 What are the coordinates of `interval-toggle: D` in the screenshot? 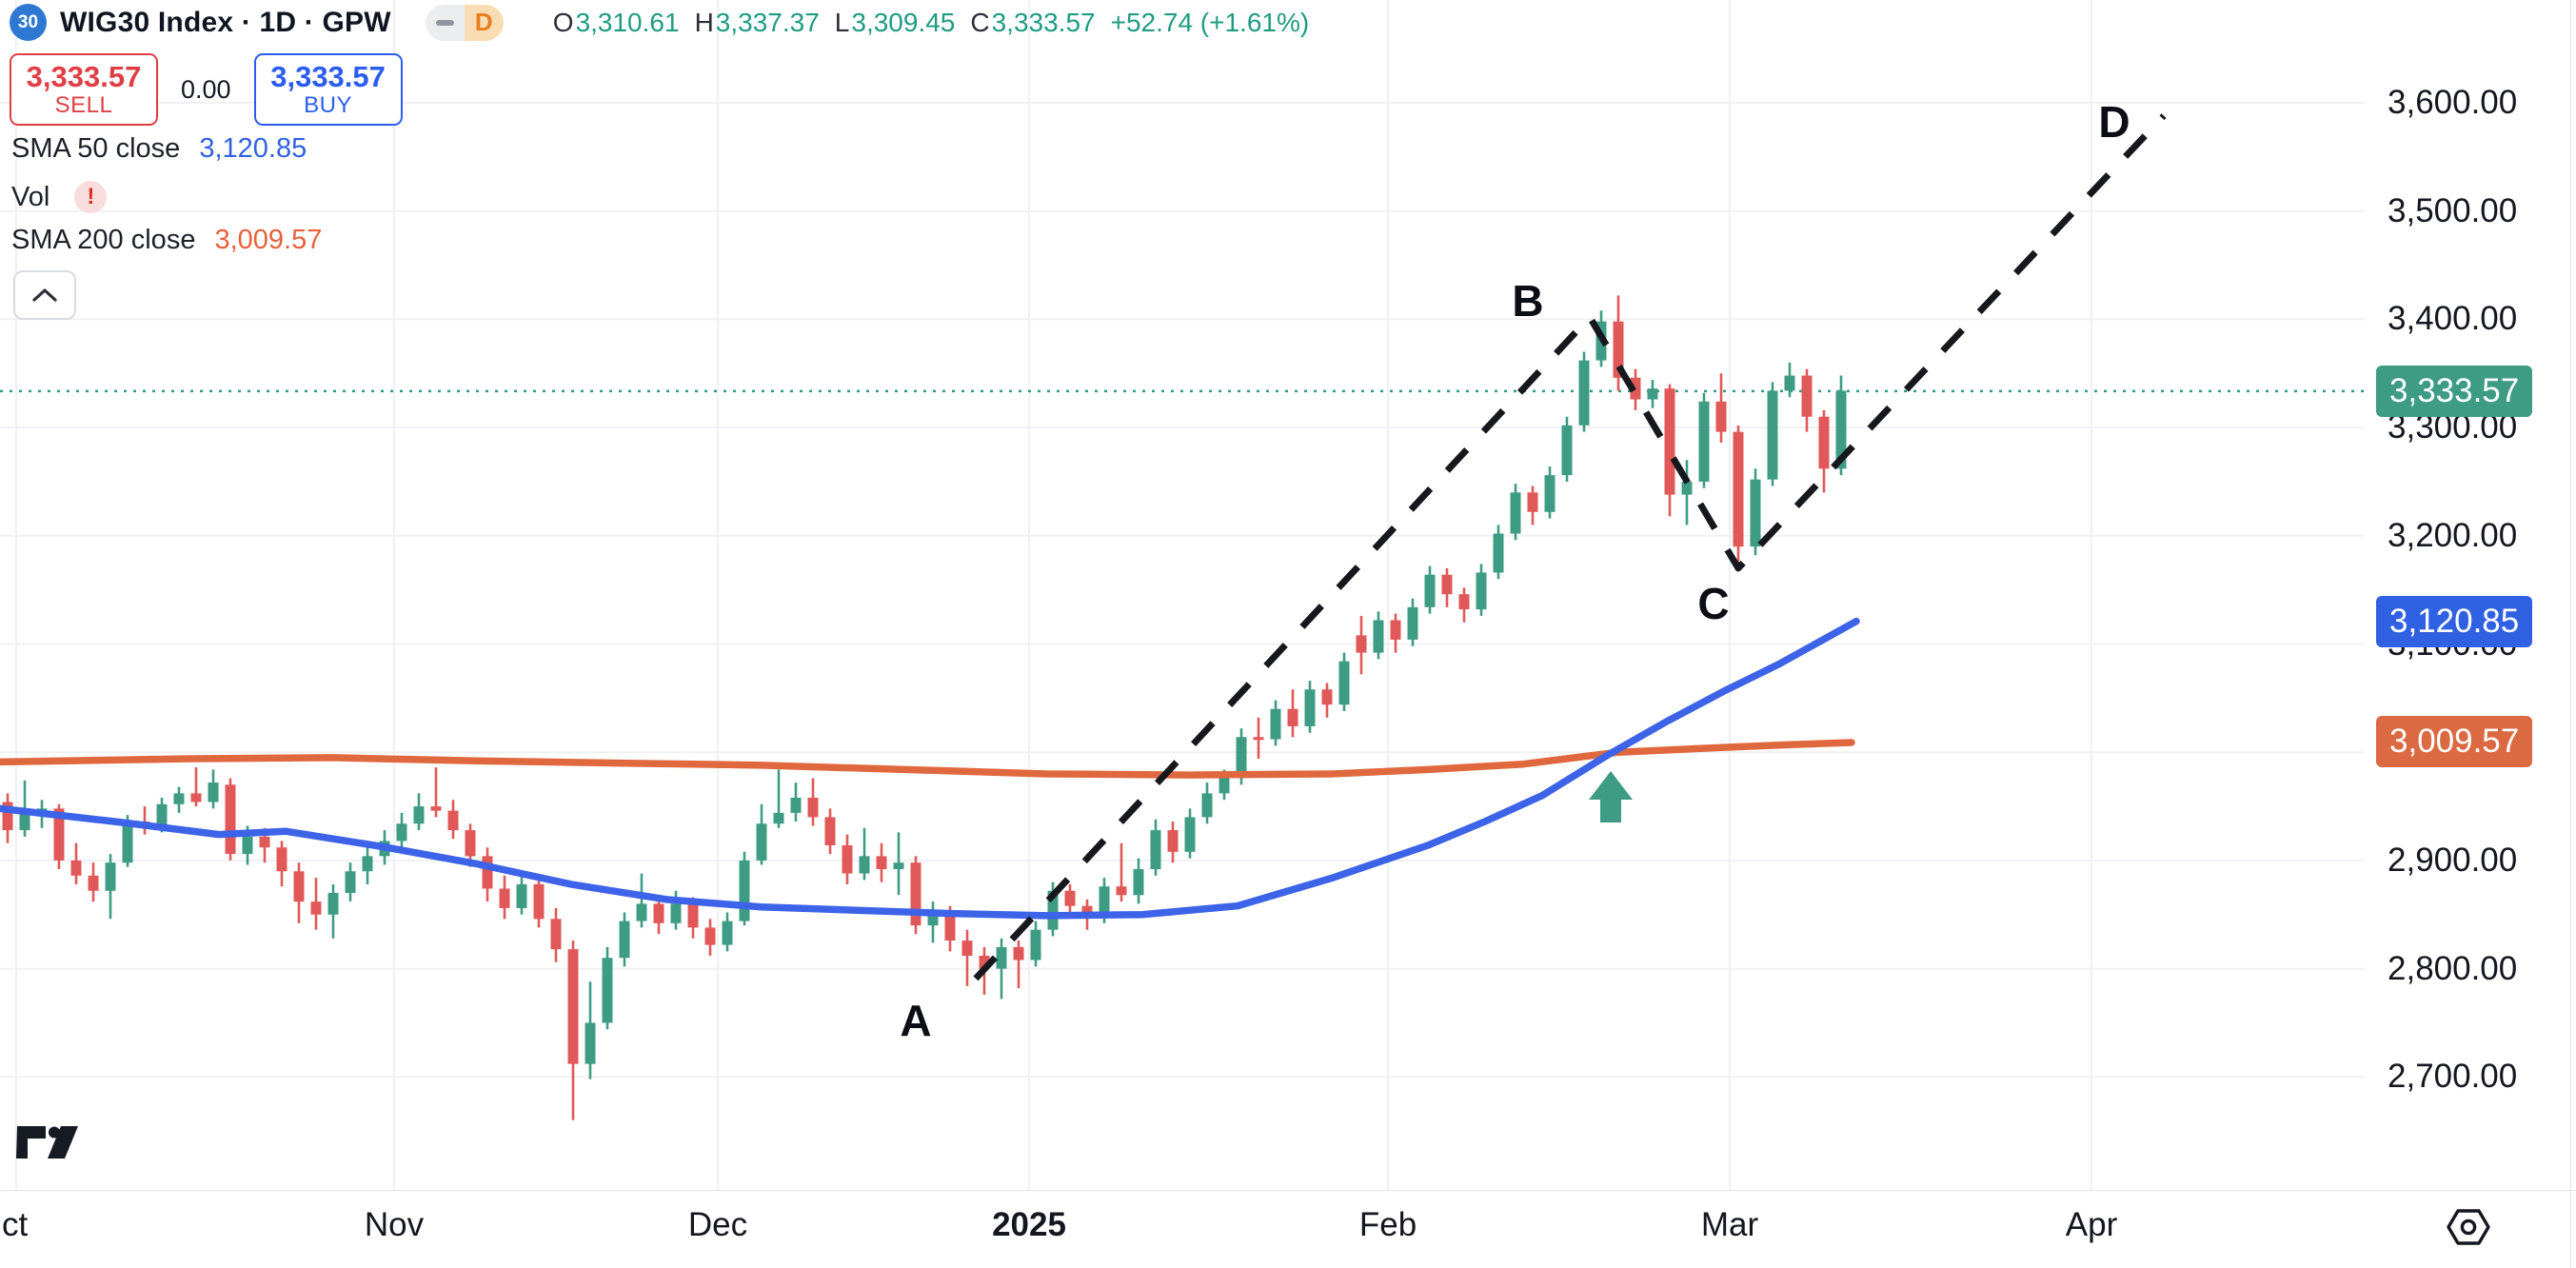 It's located at (465, 22).